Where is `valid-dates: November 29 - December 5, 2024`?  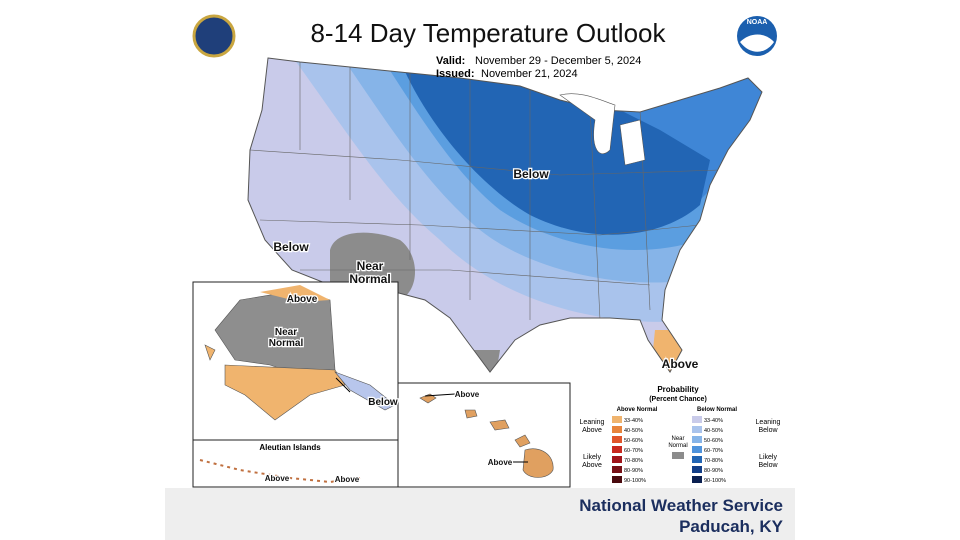
valid-dates: November 29 - December 5, 2024 is located at coordinates (558, 61).